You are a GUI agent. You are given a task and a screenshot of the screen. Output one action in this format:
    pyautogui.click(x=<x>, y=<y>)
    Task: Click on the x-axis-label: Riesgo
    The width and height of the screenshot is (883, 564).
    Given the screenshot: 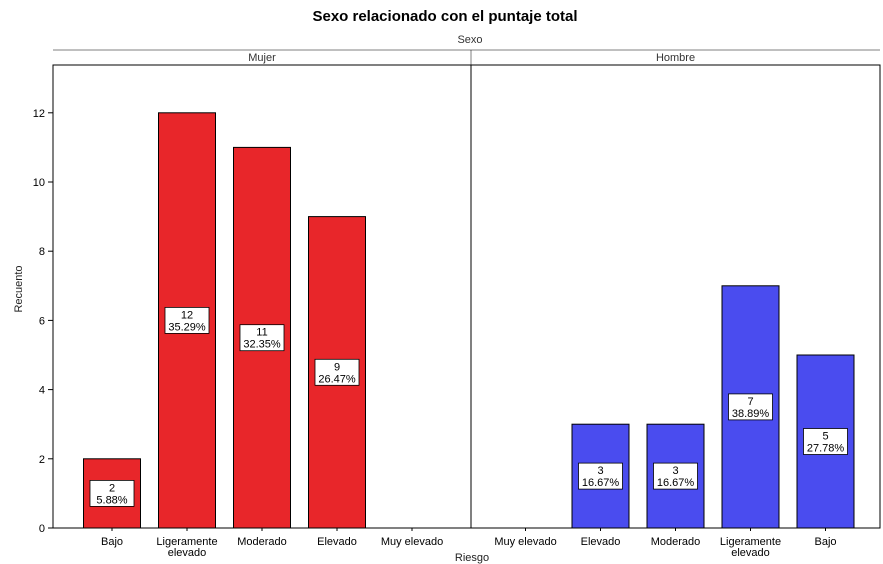 What is the action you would take?
    pyautogui.click(x=472, y=558)
    